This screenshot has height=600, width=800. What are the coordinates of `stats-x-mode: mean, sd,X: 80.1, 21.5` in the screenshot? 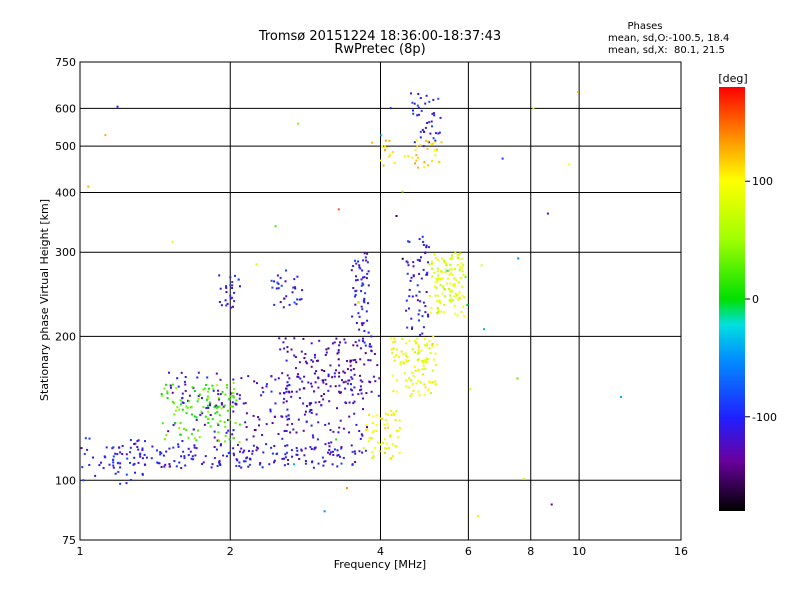 It's located at (666, 50).